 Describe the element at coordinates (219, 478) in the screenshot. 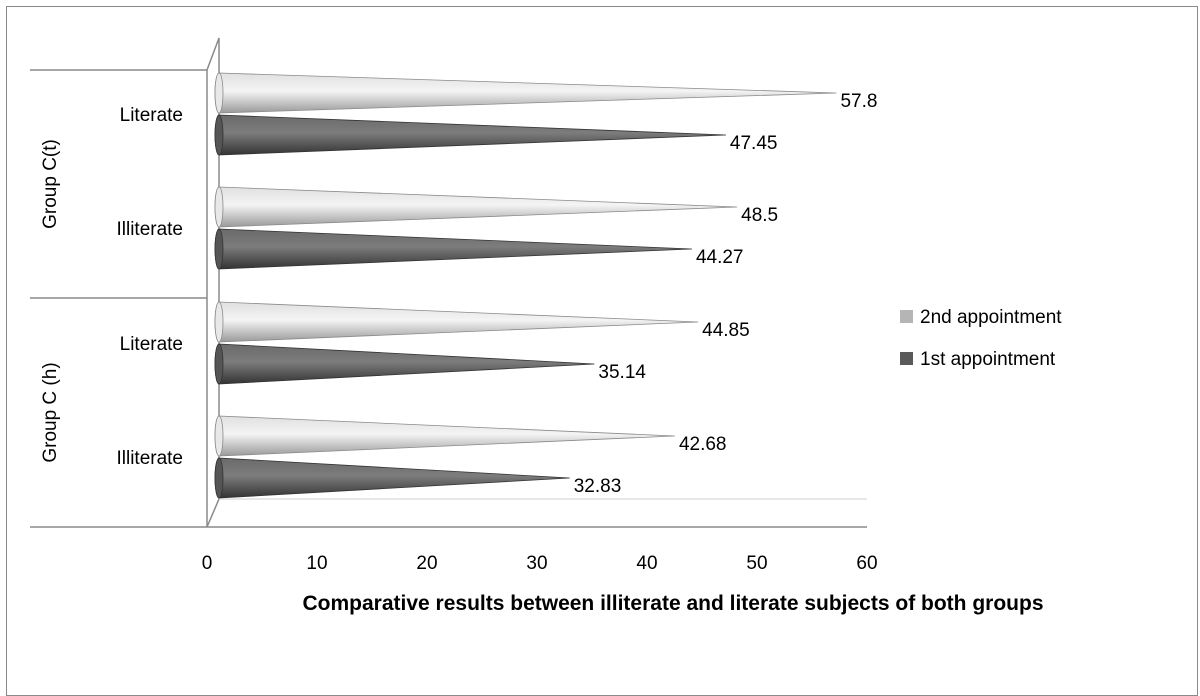

I see `bar-base-group-c-h-illiterate-1st-appointment` at that location.